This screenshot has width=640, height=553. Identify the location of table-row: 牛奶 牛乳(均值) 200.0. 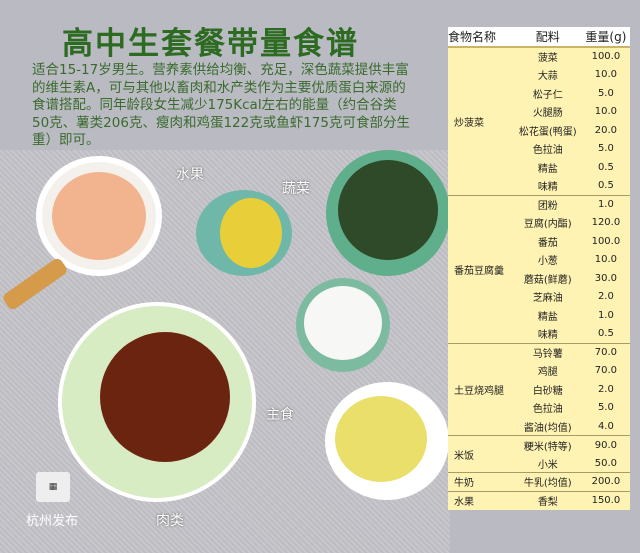
(539, 481).